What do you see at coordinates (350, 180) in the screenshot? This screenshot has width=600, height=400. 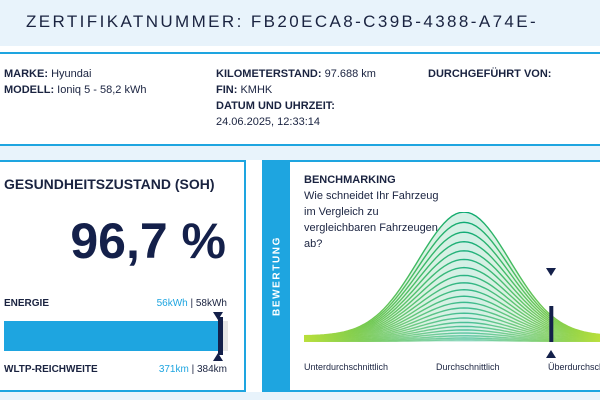 I see `benchmark-title: BENCHMARKING` at bounding box center [350, 180].